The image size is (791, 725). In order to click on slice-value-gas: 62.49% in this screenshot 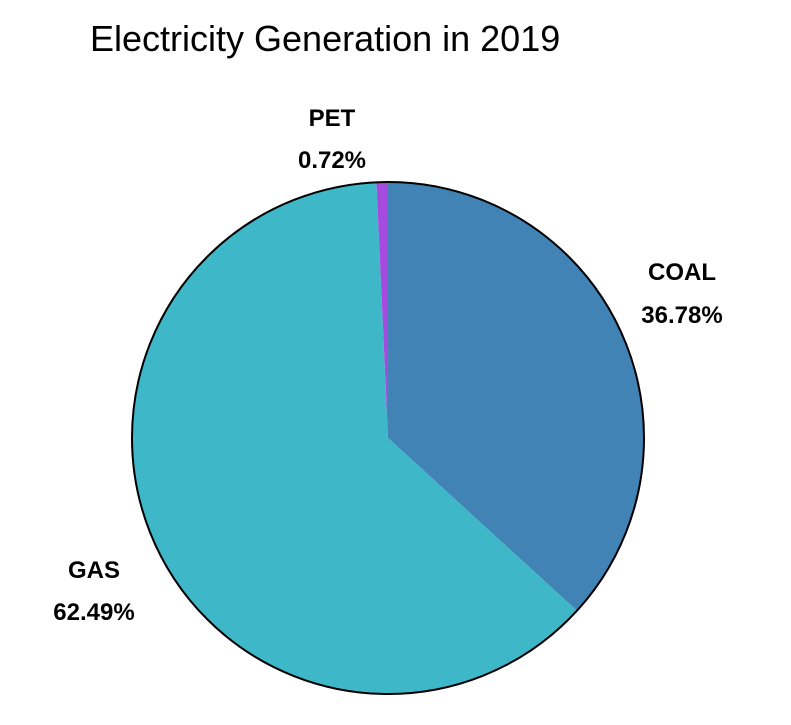, I will do `click(93, 612)`.